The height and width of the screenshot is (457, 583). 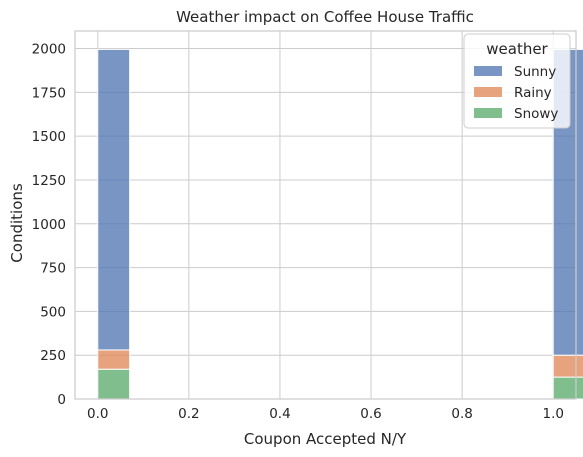 What do you see at coordinates (461, 414) in the screenshot?
I see `x-tick-label: 0.8` at bounding box center [461, 414].